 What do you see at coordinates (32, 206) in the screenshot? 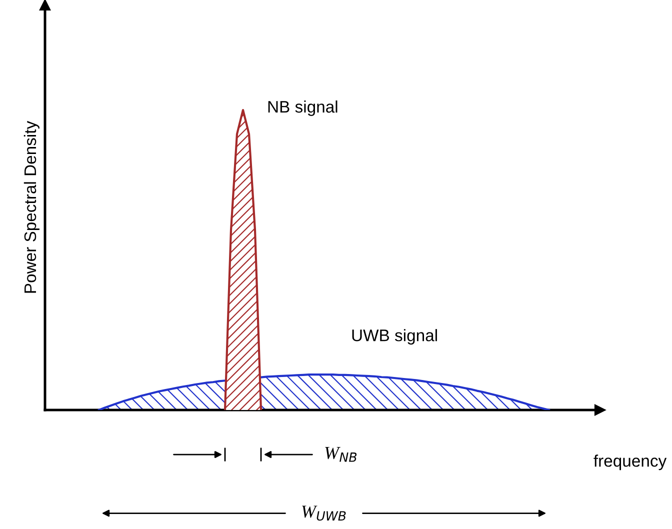
I see `y-axis-title: Power Spectral Density` at bounding box center [32, 206].